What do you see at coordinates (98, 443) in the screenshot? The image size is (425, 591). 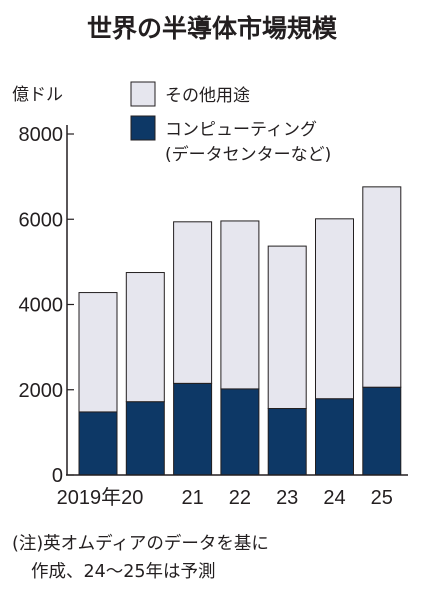 I see `bar-computing-2019年` at bounding box center [98, 443].